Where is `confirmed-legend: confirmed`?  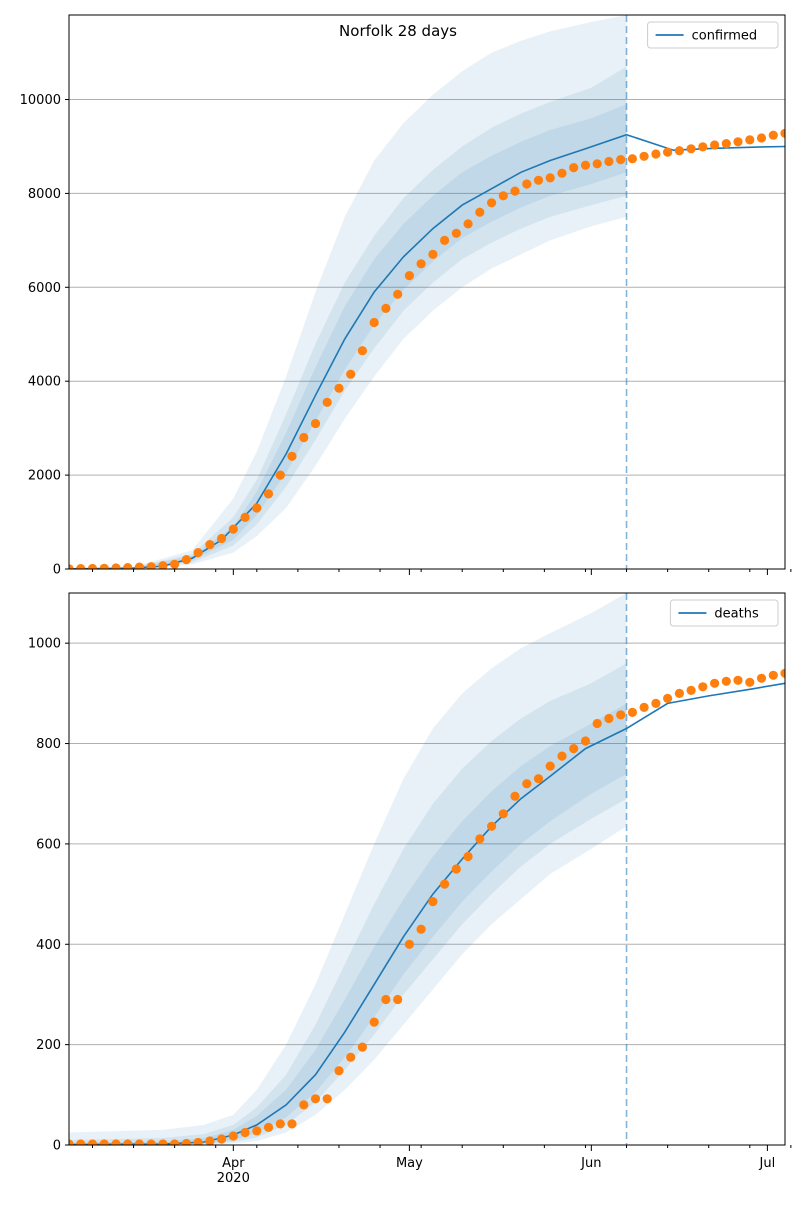
confirmed-legend: confirmed is located at coordinates (713, 35).